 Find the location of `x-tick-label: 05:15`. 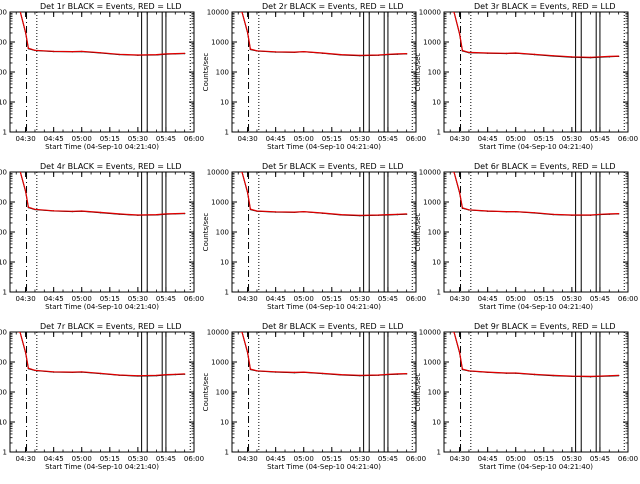

x-tick-label: 05:15 is located at coordinates (544, 459).